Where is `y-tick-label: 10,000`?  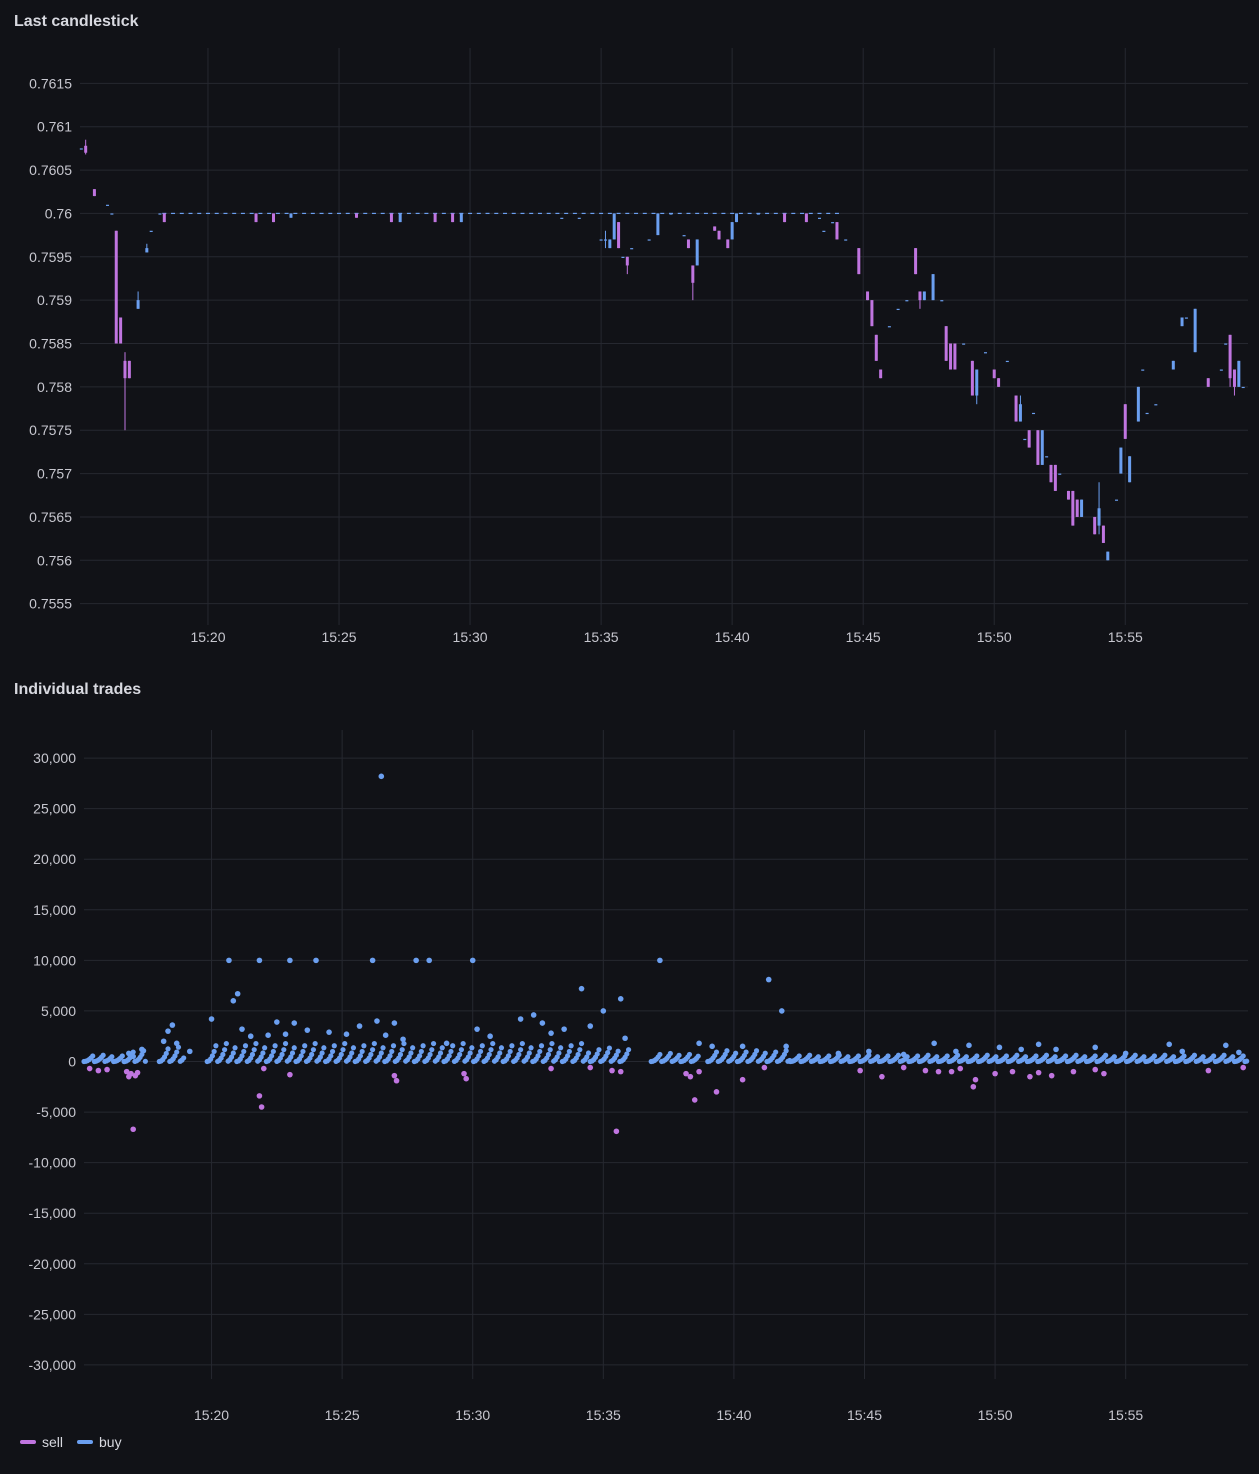
y-tick-label: 10,000 is located at coordinates (54, 960).